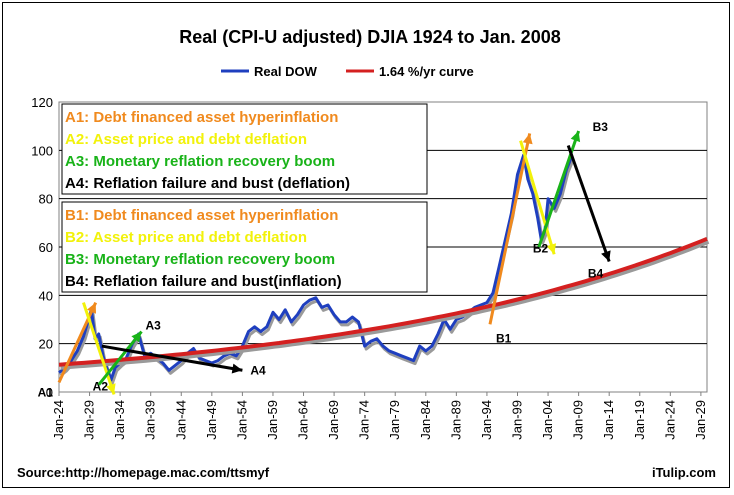 Image resolution: width=734 pixels, height=495 pixels. I want to click on x-tick-label-Jan-14: Jan-14, so click(608, 420).